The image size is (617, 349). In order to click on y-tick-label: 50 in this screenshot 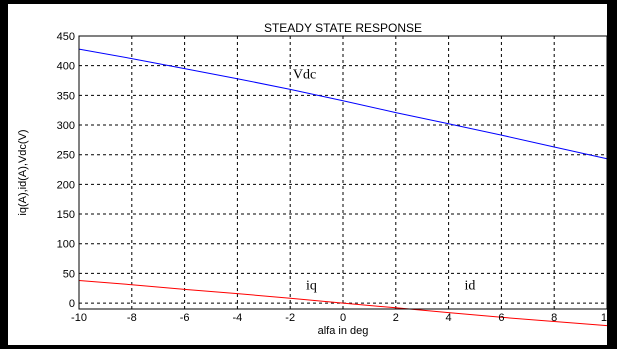, I will do `click(69, 274)`.